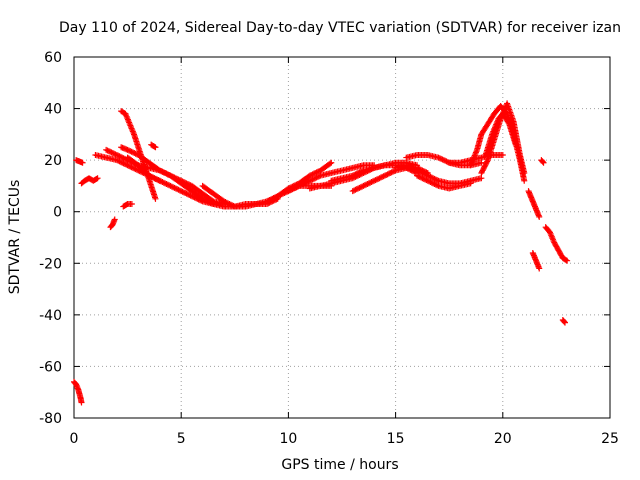 The height and width of the screenshot is (480, 640). What do you see at coordinates (396, 439) in the screenshot?
I see `x-tick-label: 15` at bounding box center [396, 439].